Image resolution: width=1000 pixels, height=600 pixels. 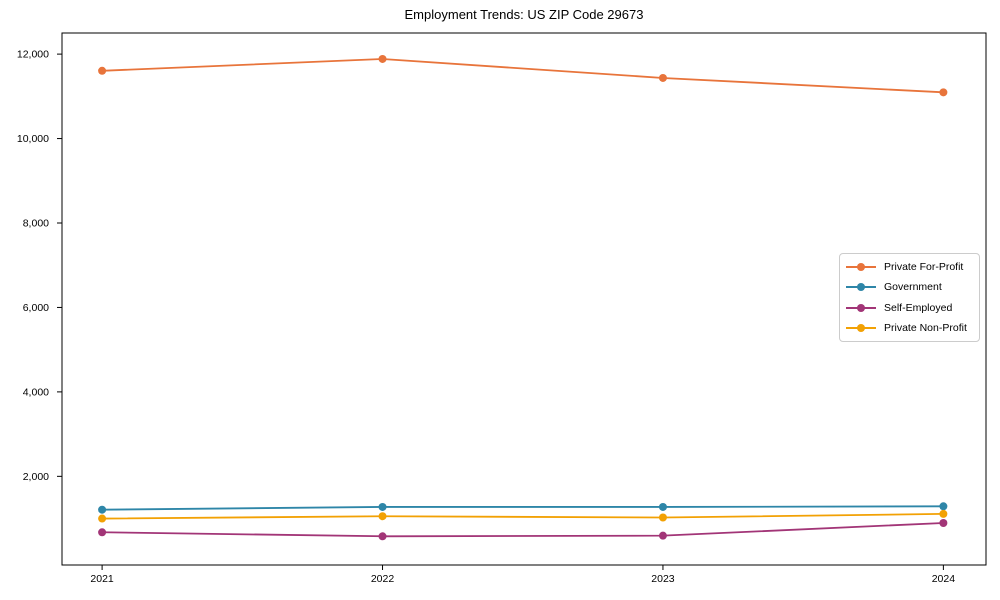 I want to click on y-tick-label: 4,000, so click(x=36, y=392).